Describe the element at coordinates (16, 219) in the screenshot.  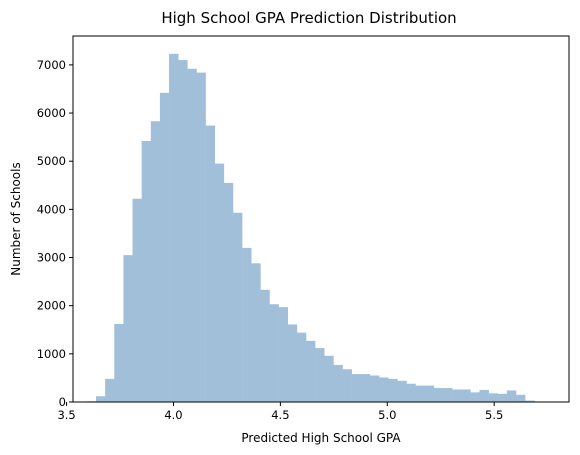
I see `y-axis-label: Number of Schools` at that location.